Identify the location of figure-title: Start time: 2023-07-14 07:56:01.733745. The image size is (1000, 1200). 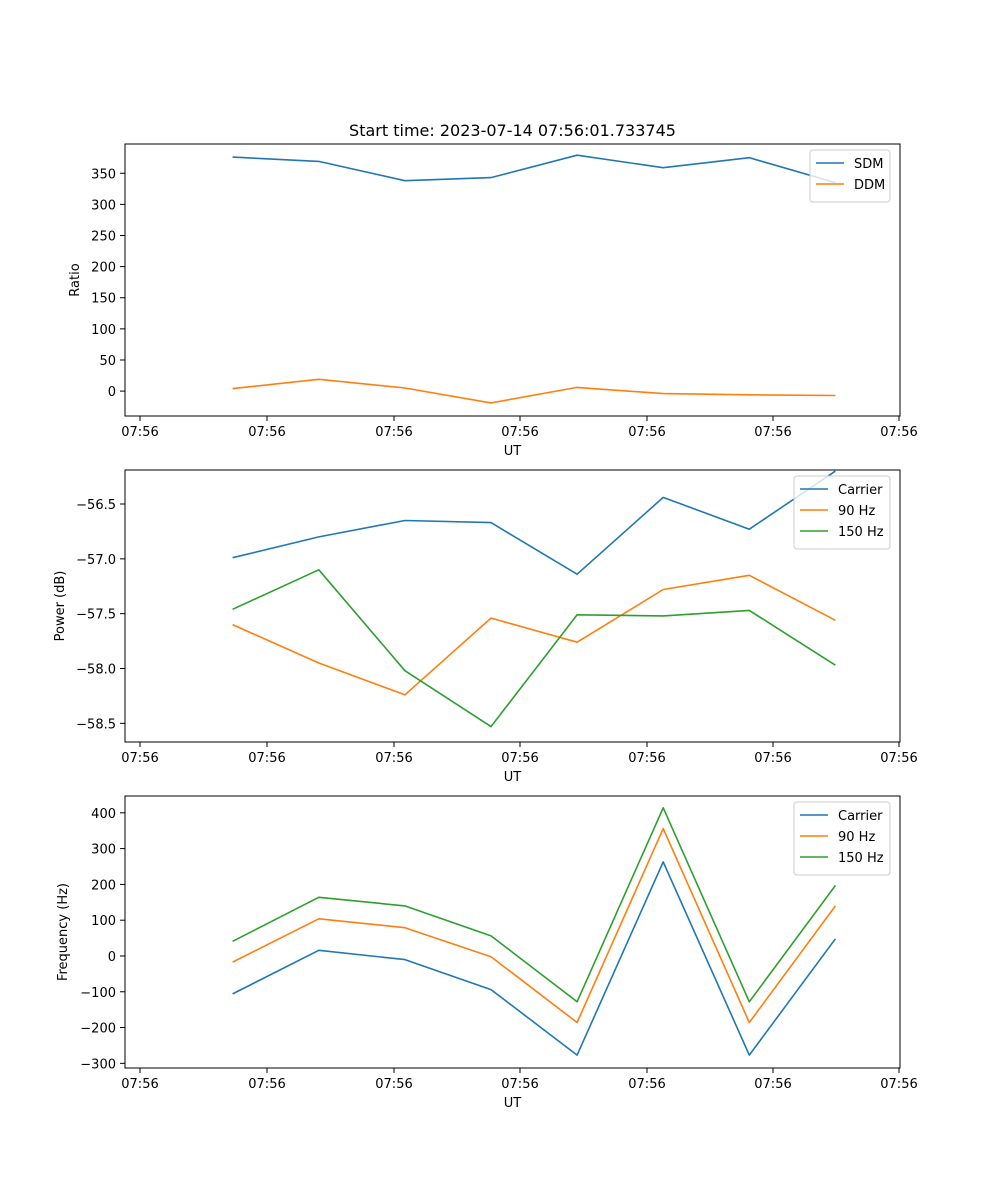
(512, 130).